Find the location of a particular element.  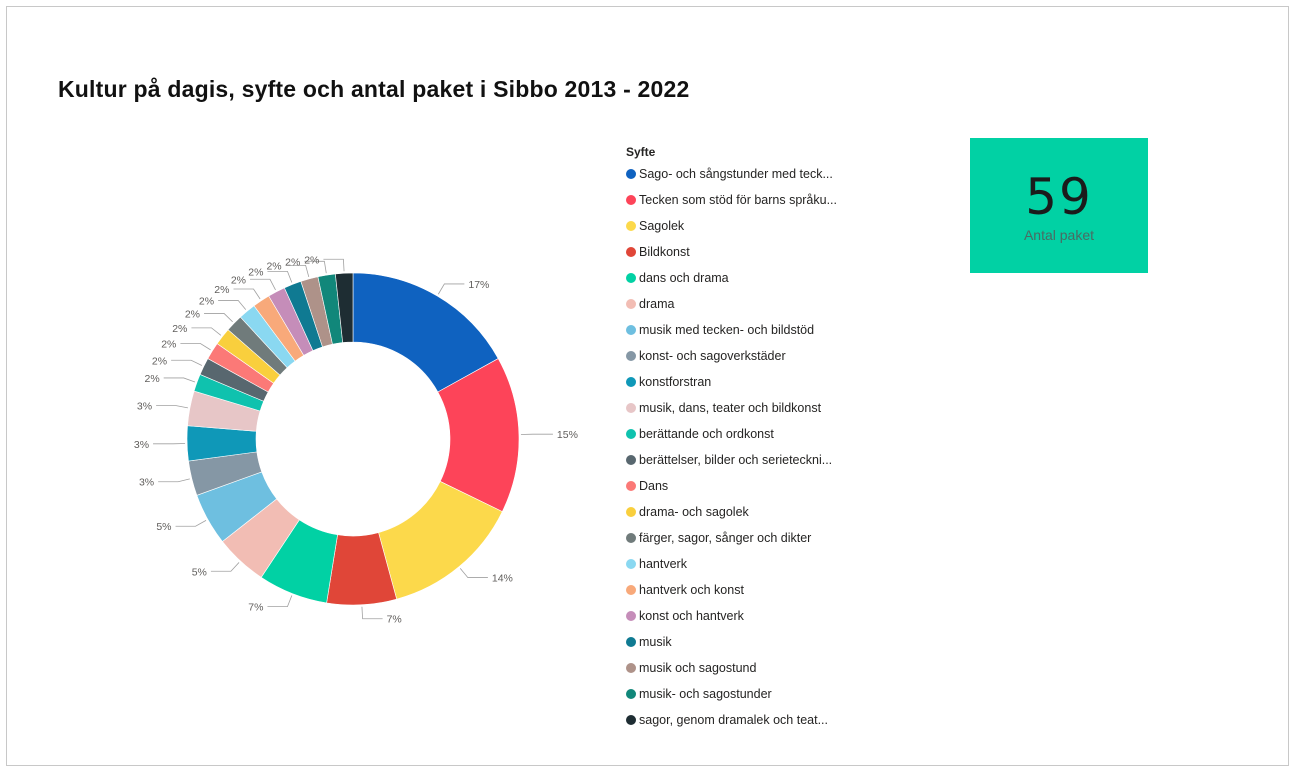

legend-item: färger, sagor, sånger och dikter is located at coordinates (731, 538).